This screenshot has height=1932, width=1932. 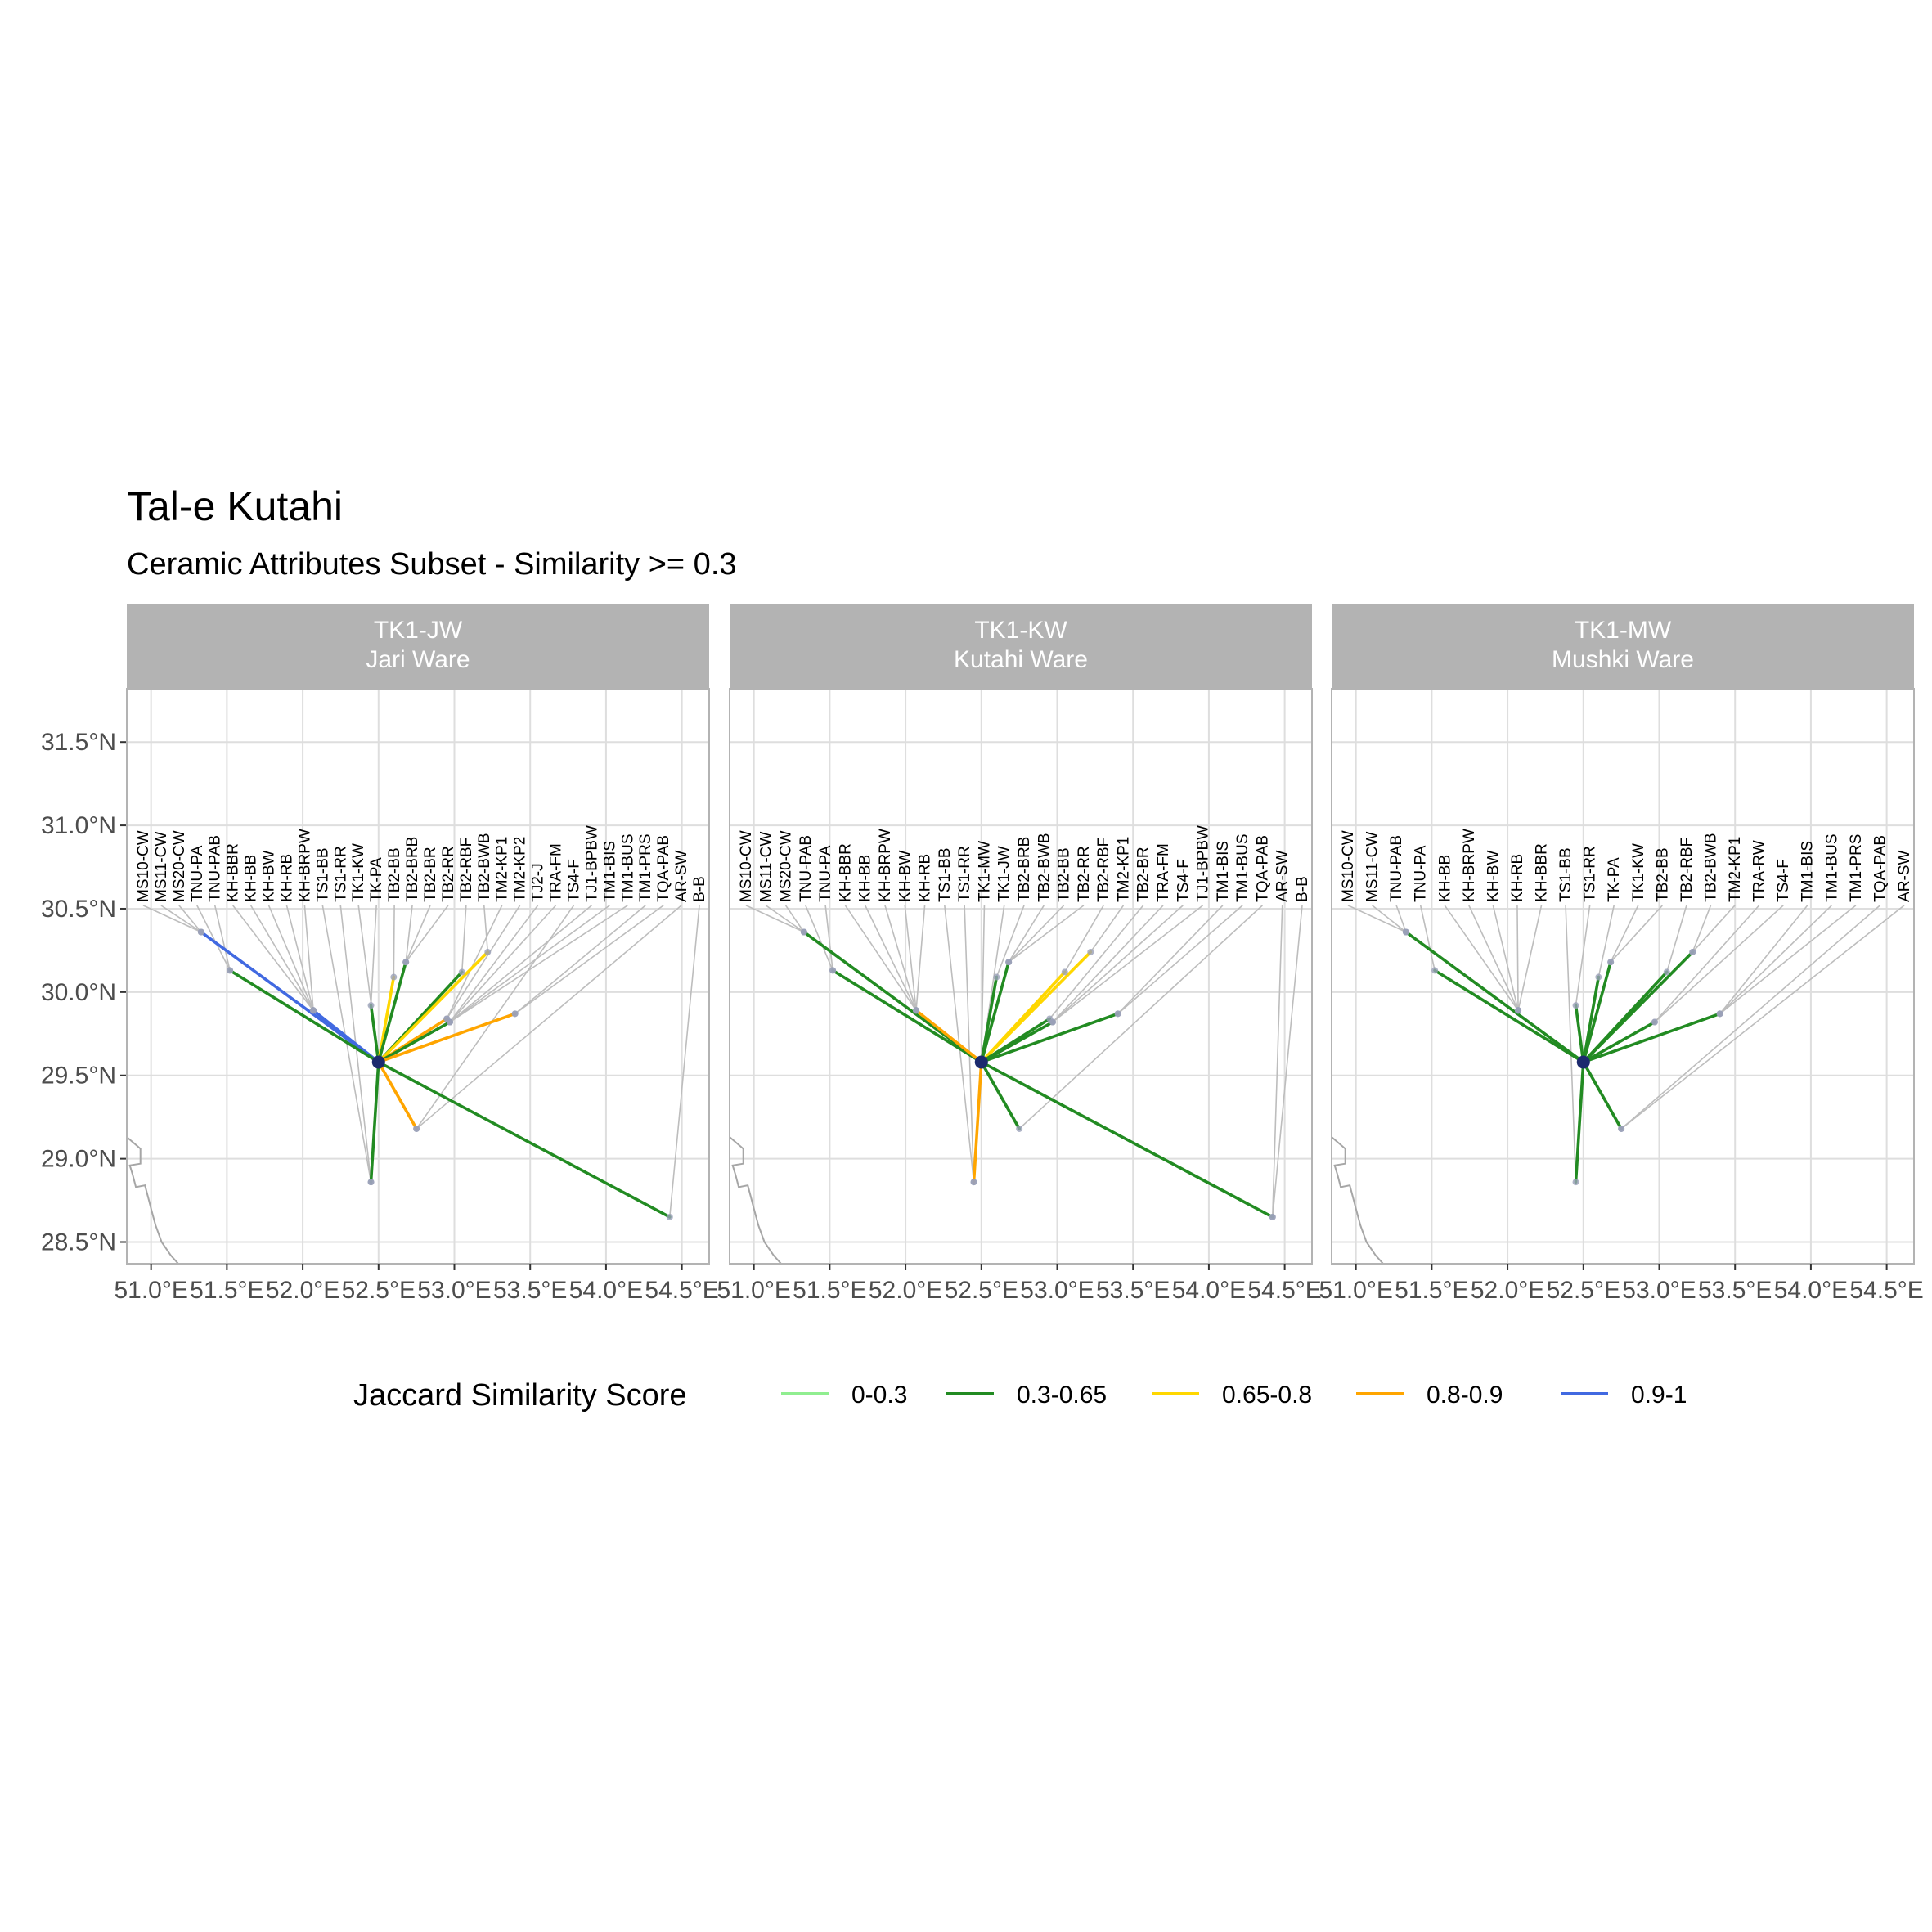 I want to click on site-label: MS20-CW, so click(x=180, y=866).